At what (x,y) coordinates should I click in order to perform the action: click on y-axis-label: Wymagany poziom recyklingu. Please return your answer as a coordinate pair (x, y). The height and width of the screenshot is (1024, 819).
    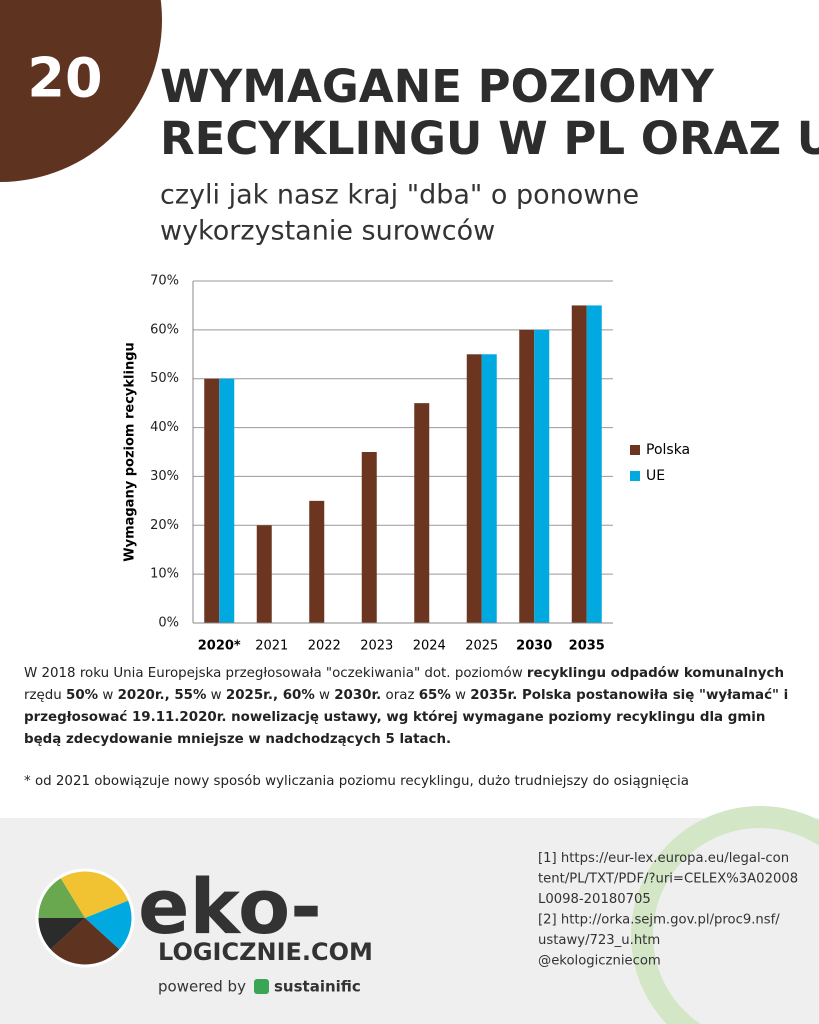
    Looking at the image, I should click on (130, 452).